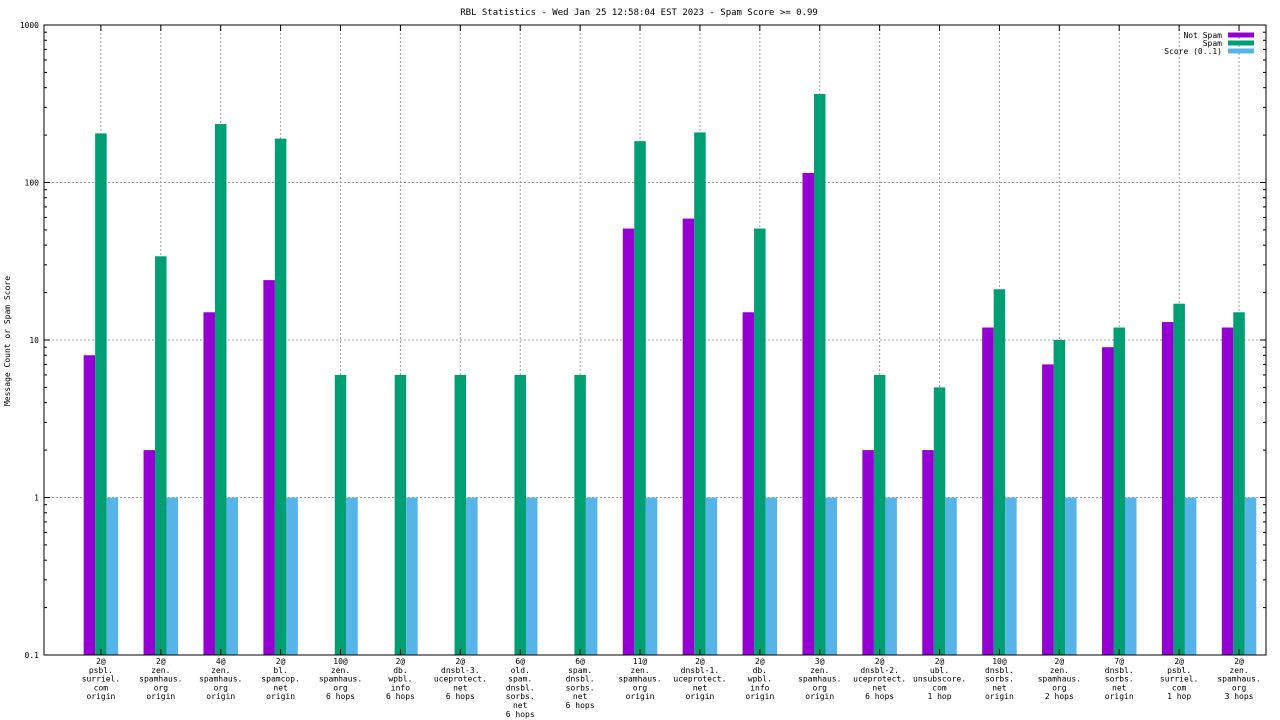  I want to click on legend-swatch, so click(1241, 35).